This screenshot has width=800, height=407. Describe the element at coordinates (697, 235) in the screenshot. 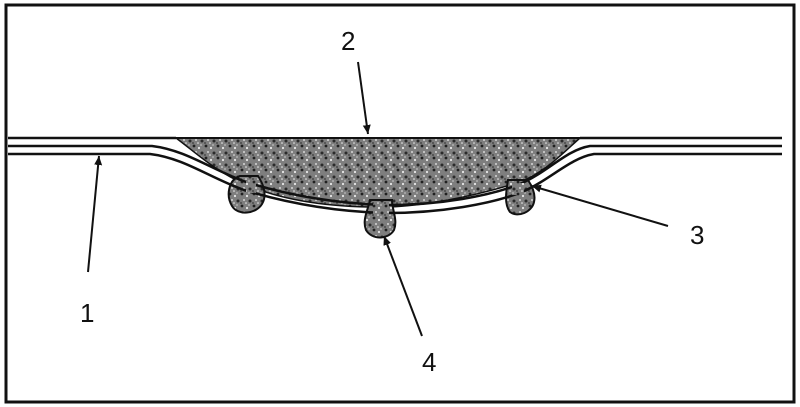

I see `callout-3: 3` at that location.